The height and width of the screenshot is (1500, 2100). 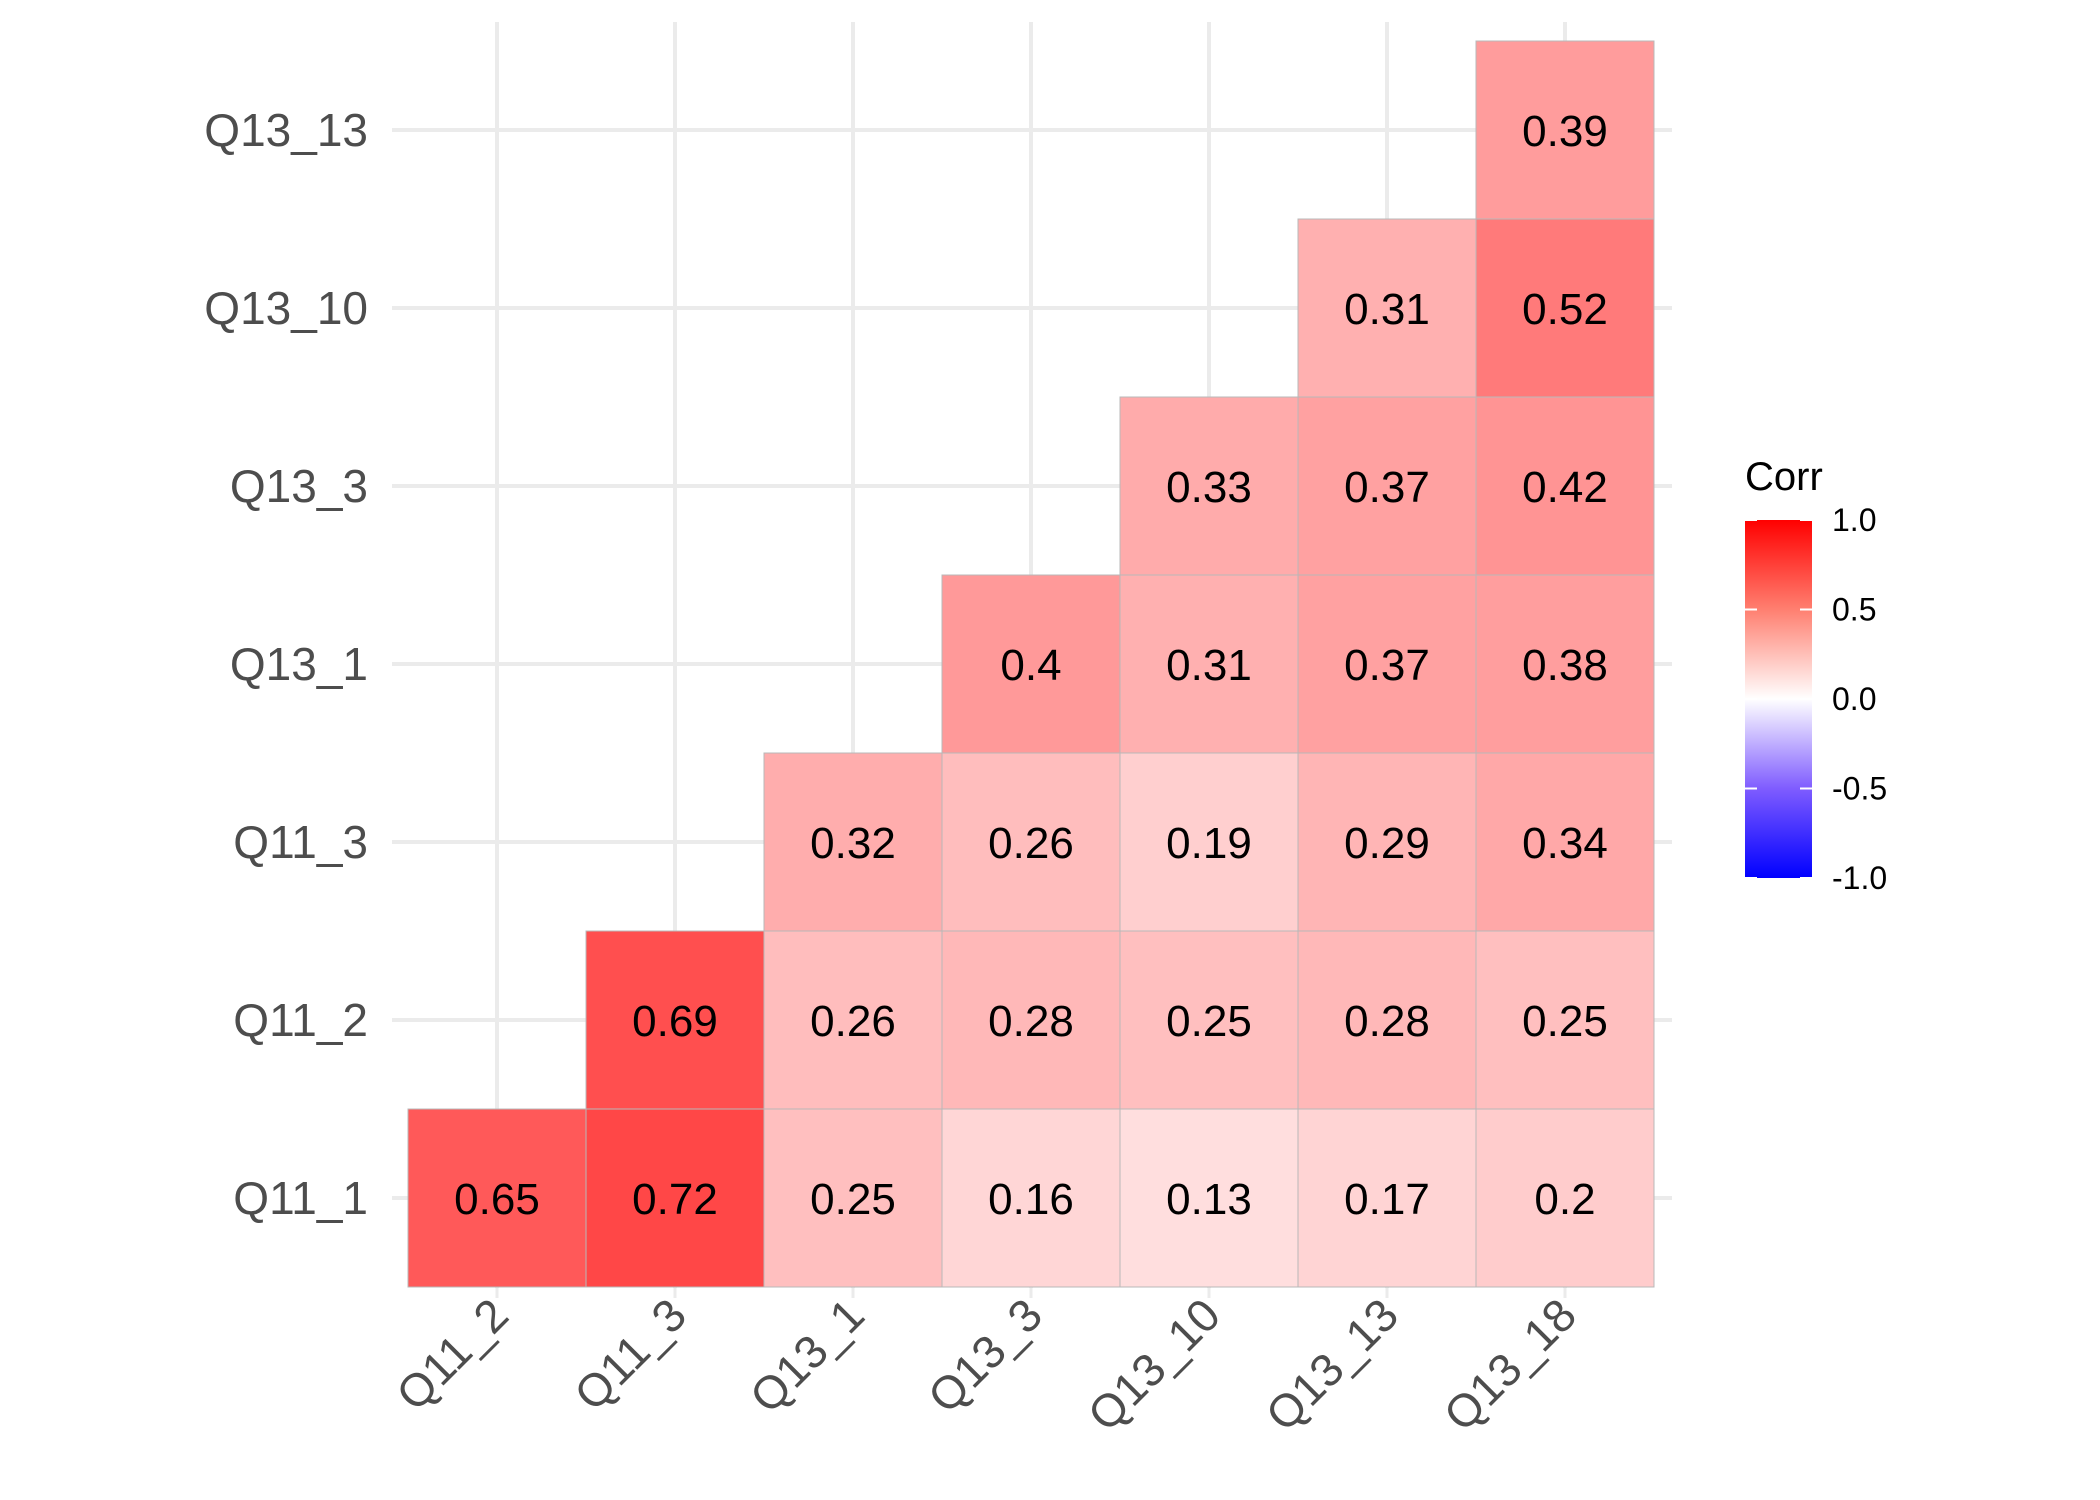 I want to click on y-tick-label: Q13_10, so click(x=286, y=308).